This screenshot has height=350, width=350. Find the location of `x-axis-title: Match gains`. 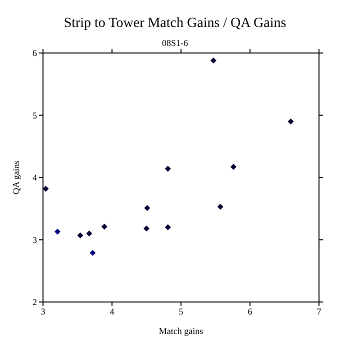

x-axis-title: Match gains is located at coordinates (181, 331).